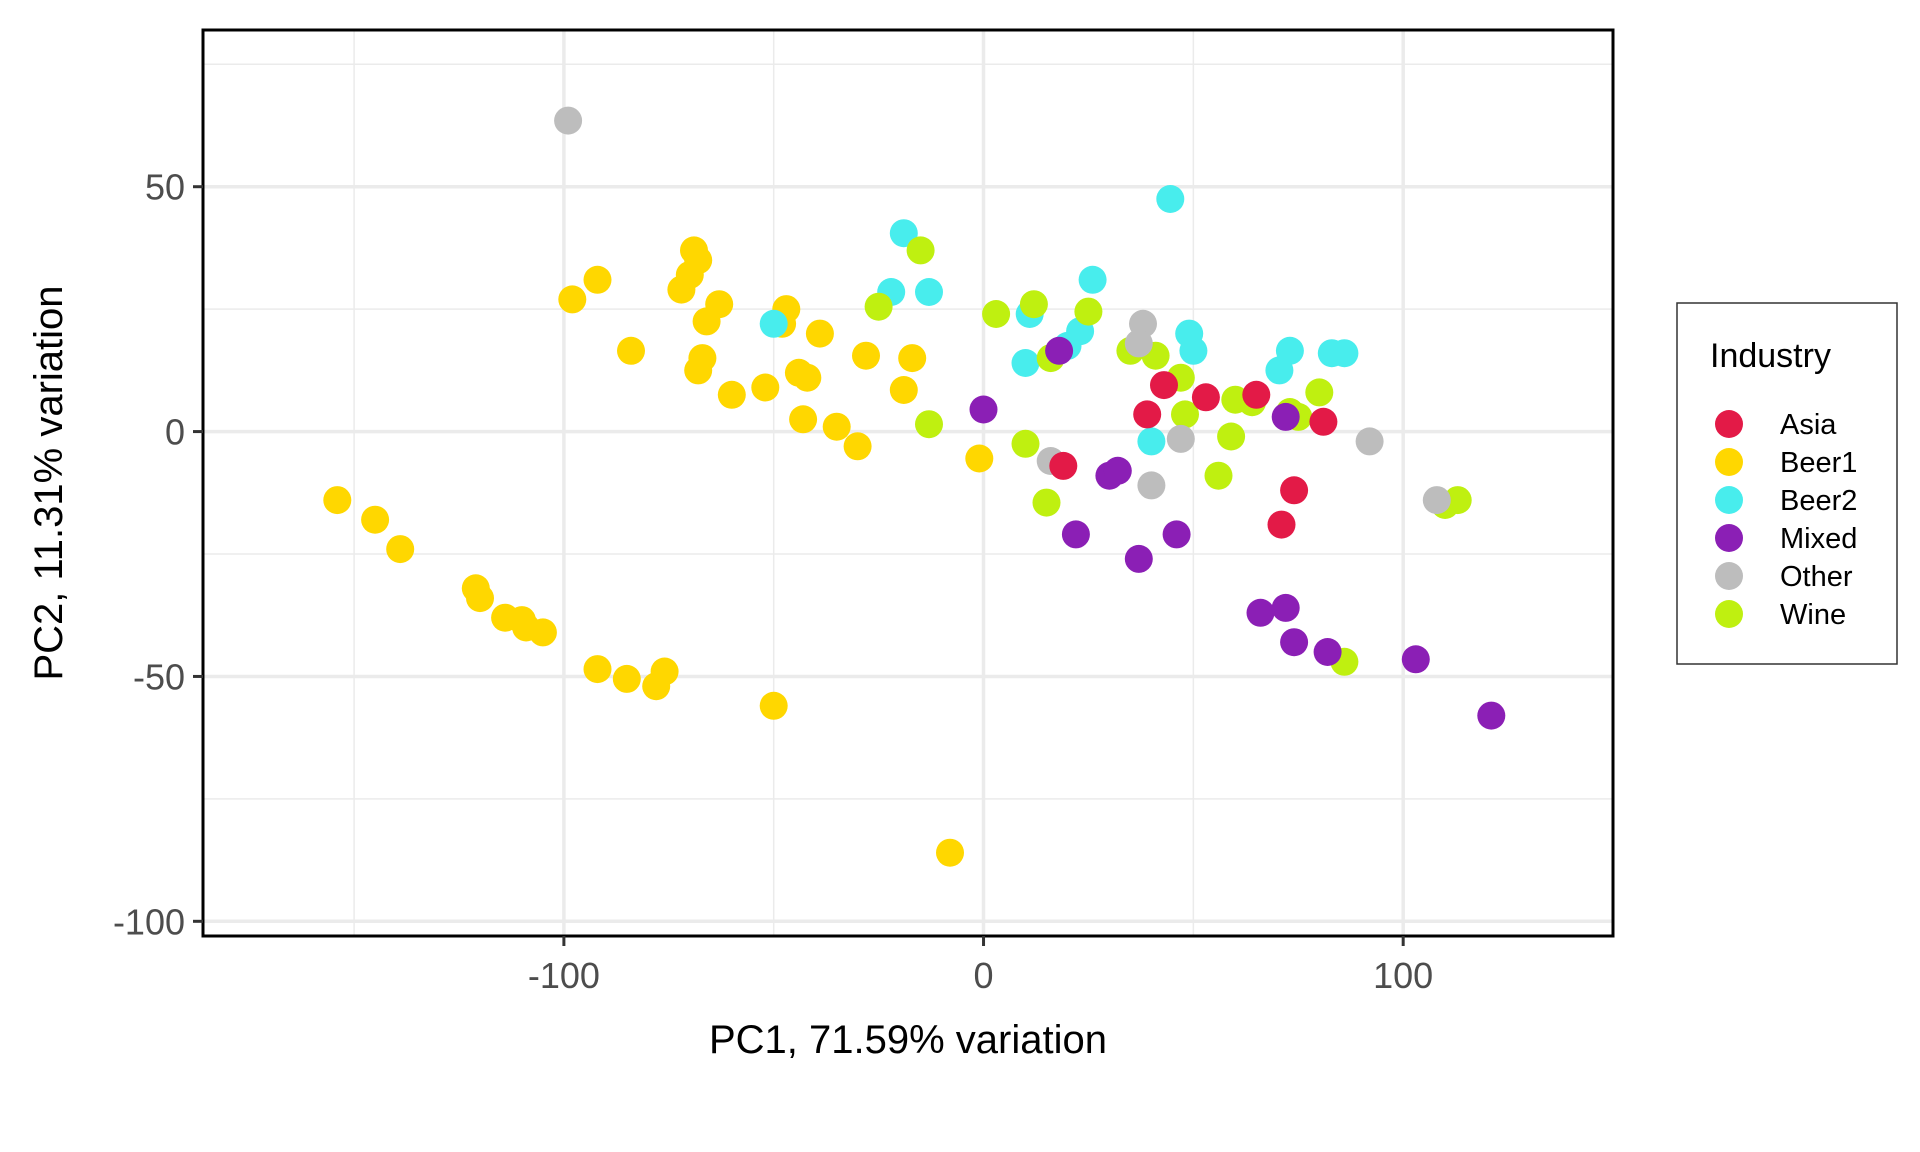  What do you see at coordinates (1813, 615) in the screenshot?
I see `legend-label-wine: Wine` at bounding box center [1813, 615].